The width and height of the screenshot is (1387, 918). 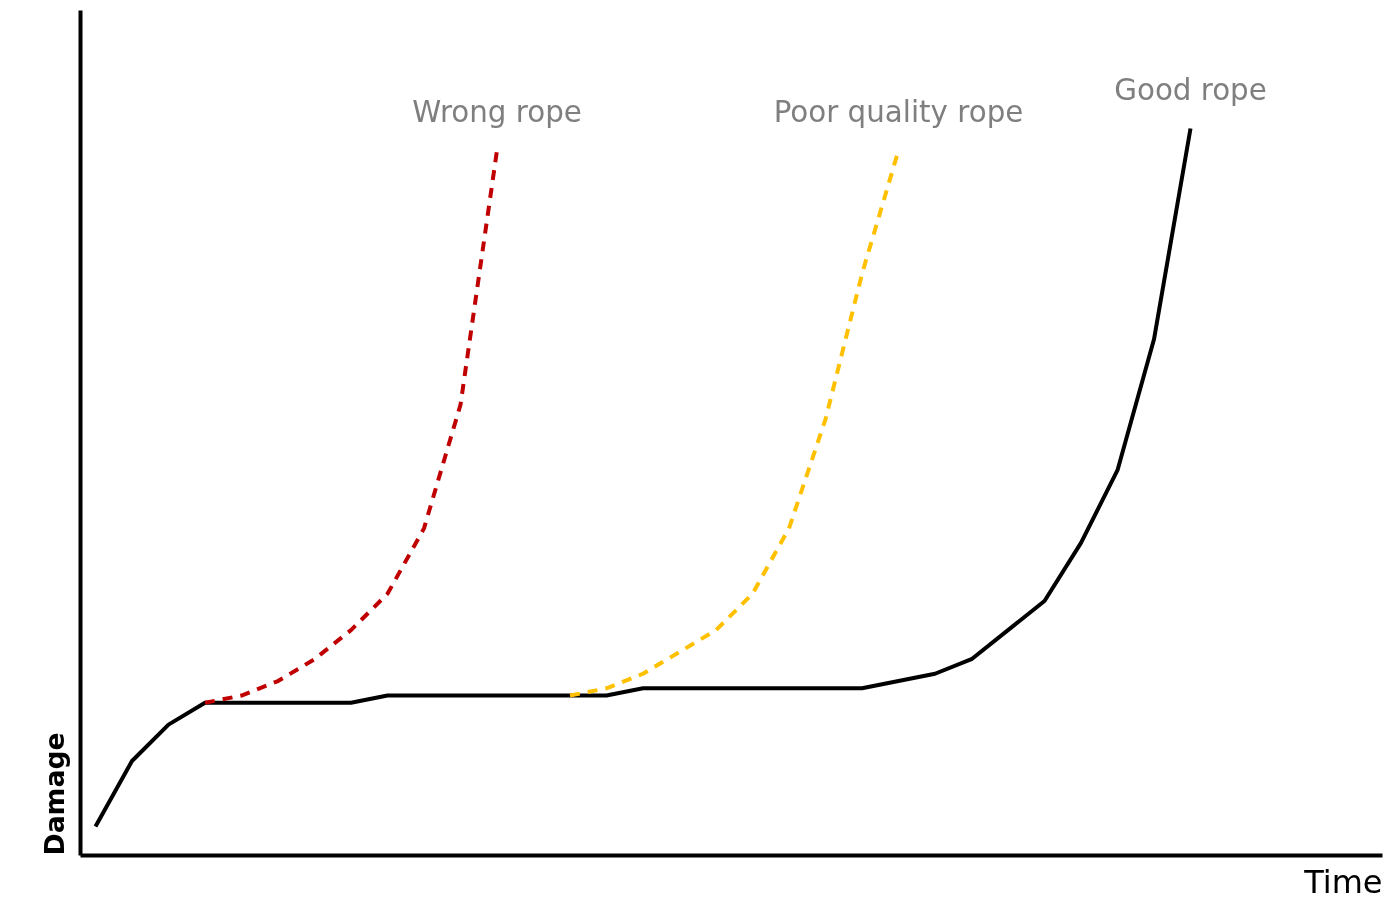 What do you see at coordinates (898, 111) in the screenshot?
I see `series-label: Poor quality rope` at bounding box center [898, 111].